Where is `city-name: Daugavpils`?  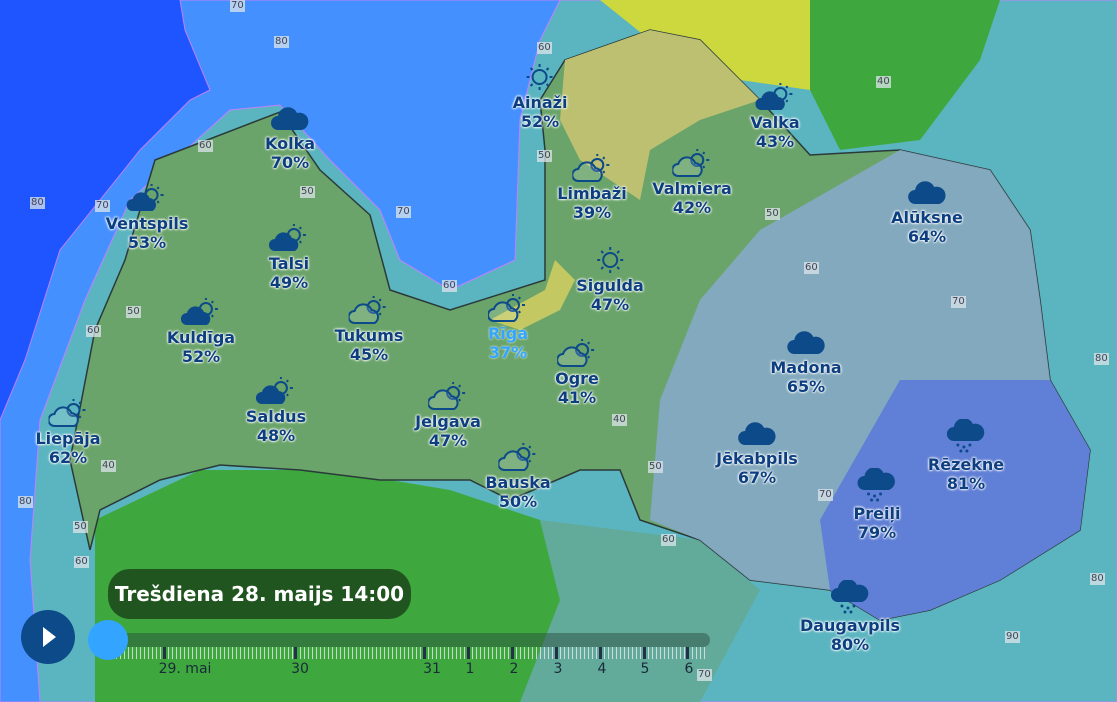 city-name: Daugavpils is located at coordinates (850, 625).